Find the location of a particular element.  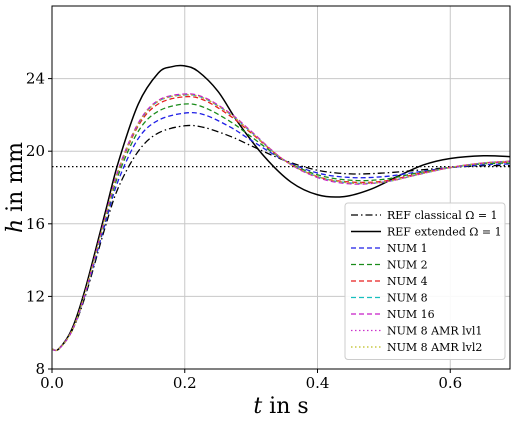

x-tick-label: 0.2 is located at coordinates (185, 383).